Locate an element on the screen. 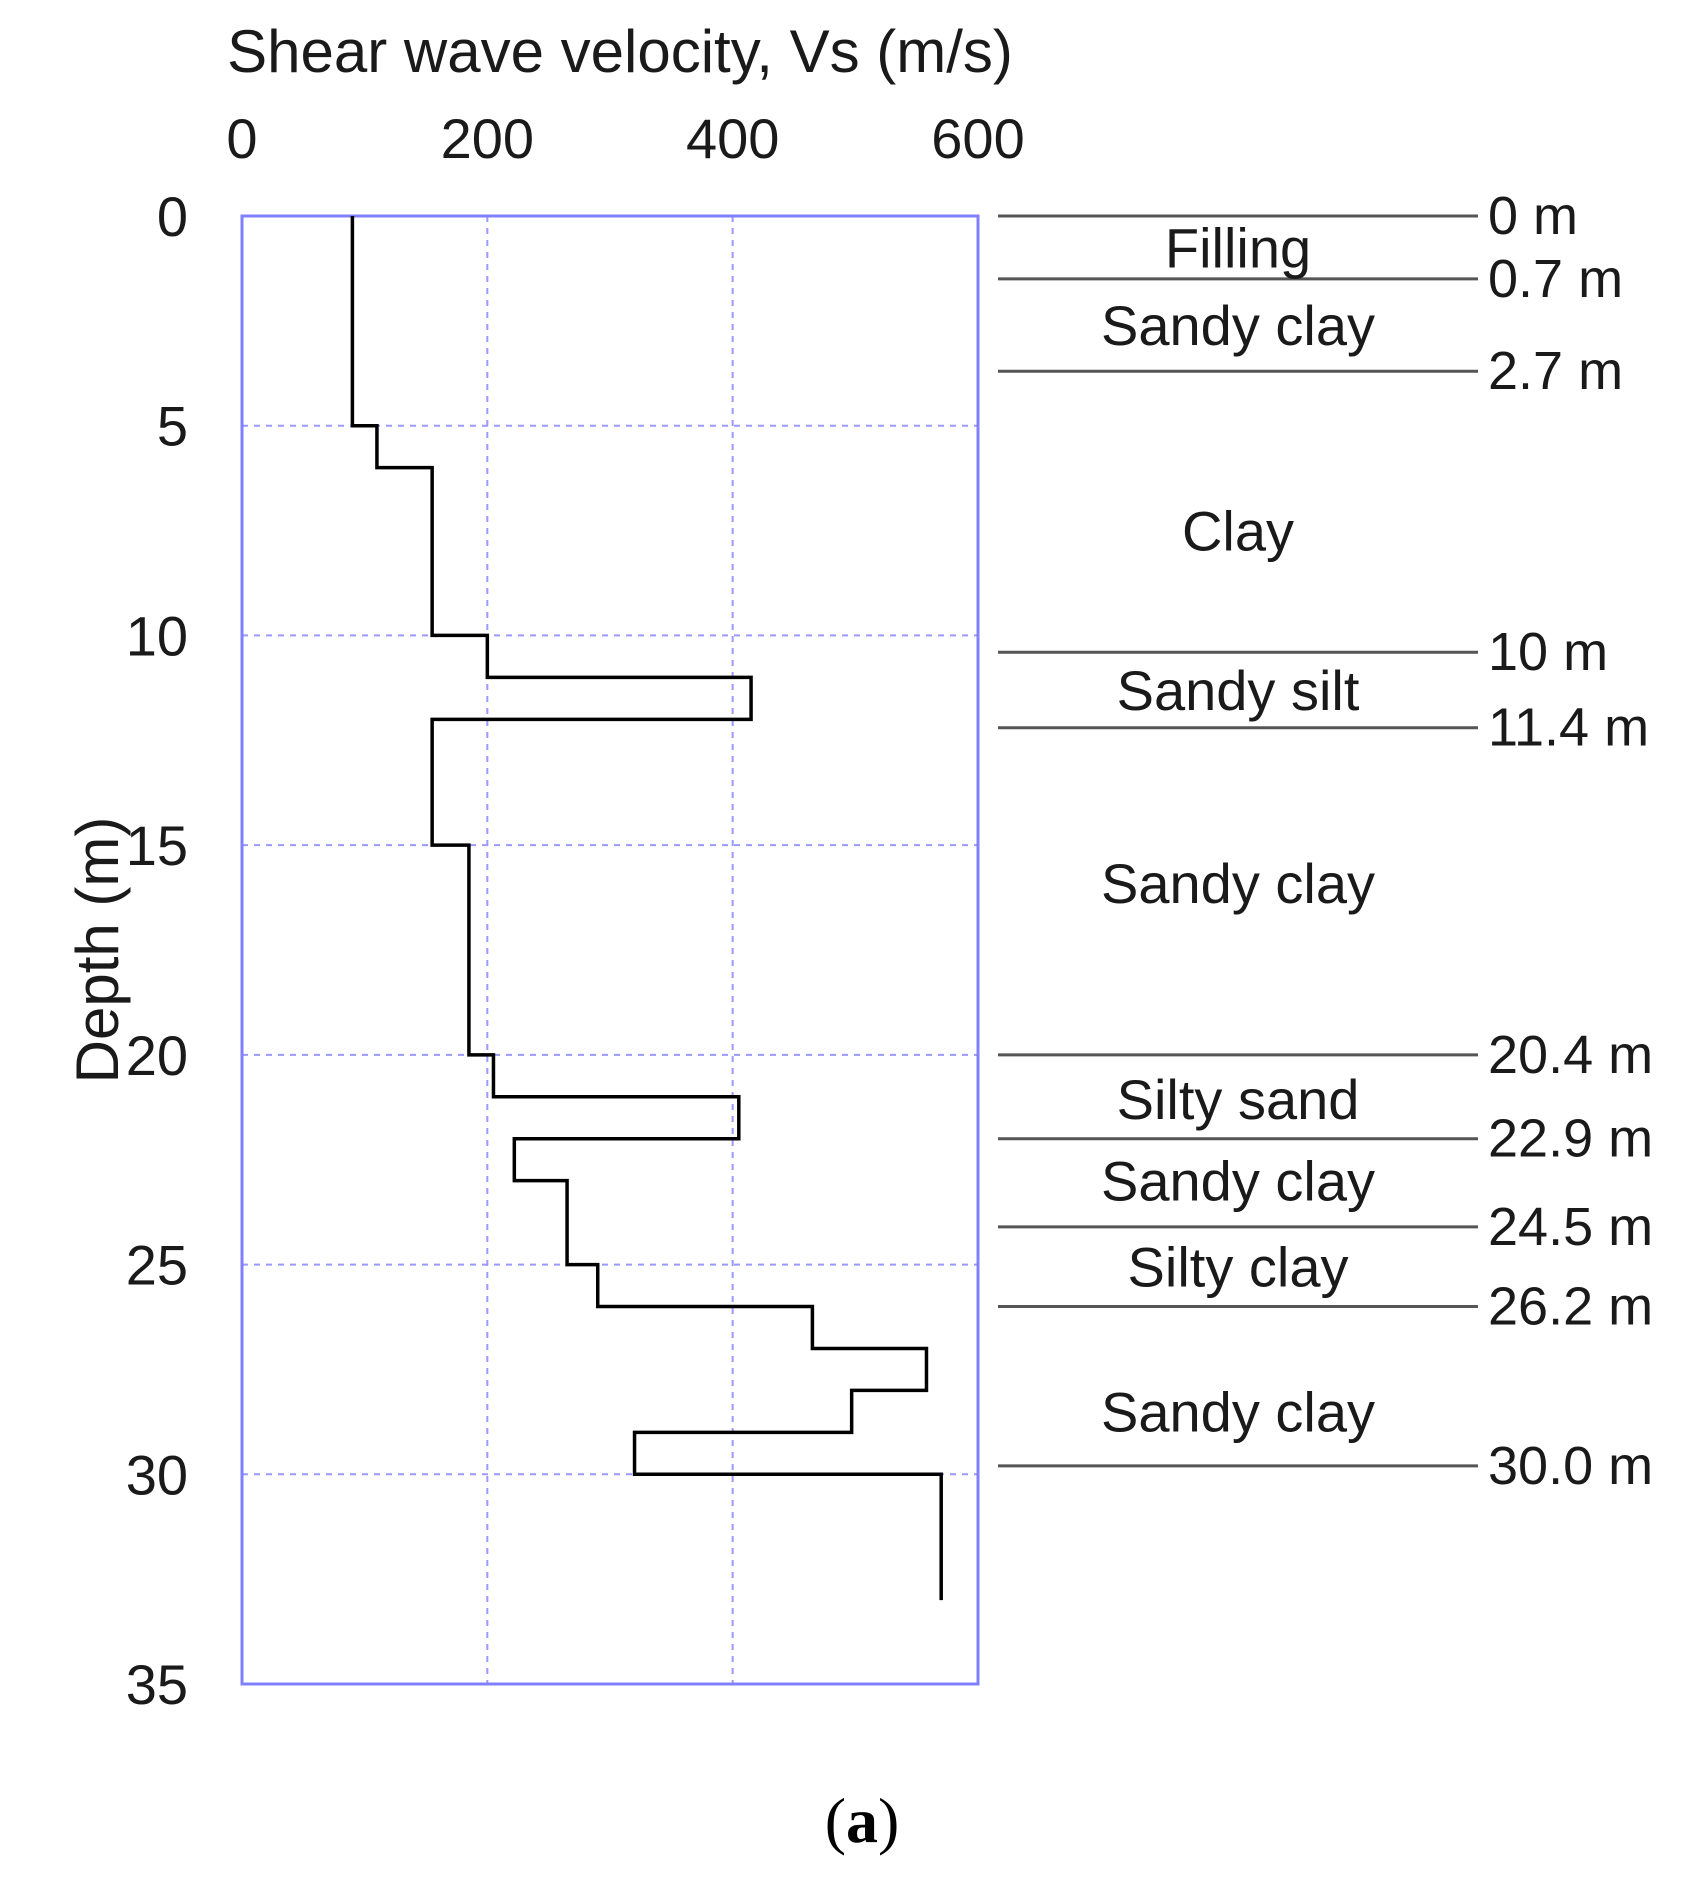  boundary-depth-label: 2.7 m is located at coordinates (1555, 371).